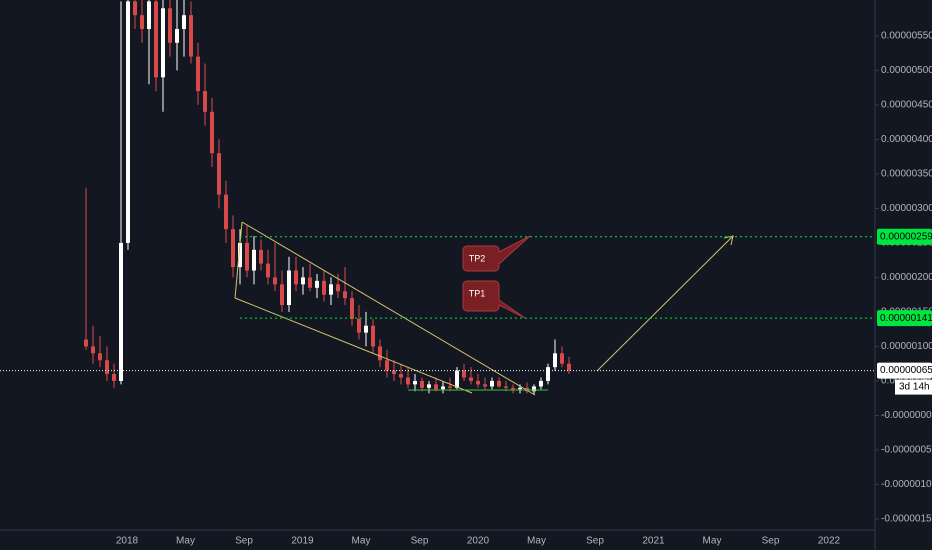  I want to click on x-tick-label: 2018, so click(127, 541).